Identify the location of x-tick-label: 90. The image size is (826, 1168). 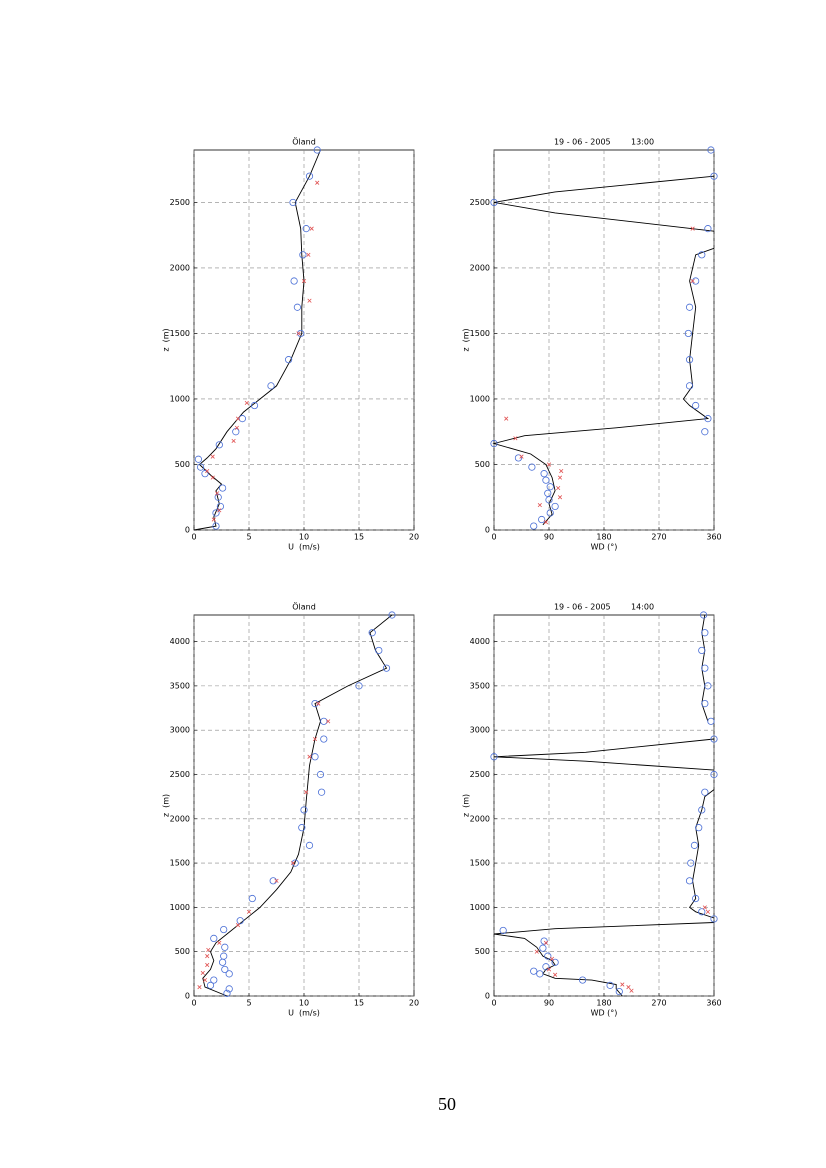
(549, 537).